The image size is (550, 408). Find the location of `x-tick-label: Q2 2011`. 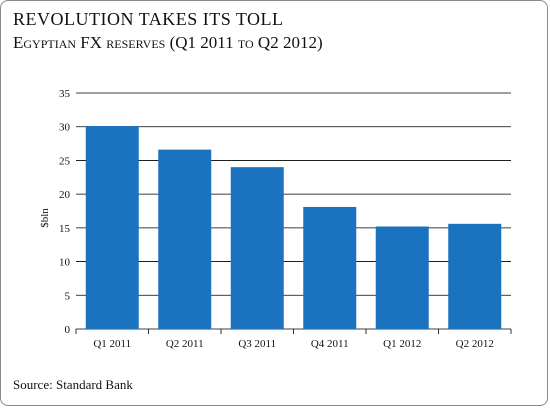

x-tick-label: Q2 2011 is located at coordinates (185, 344).